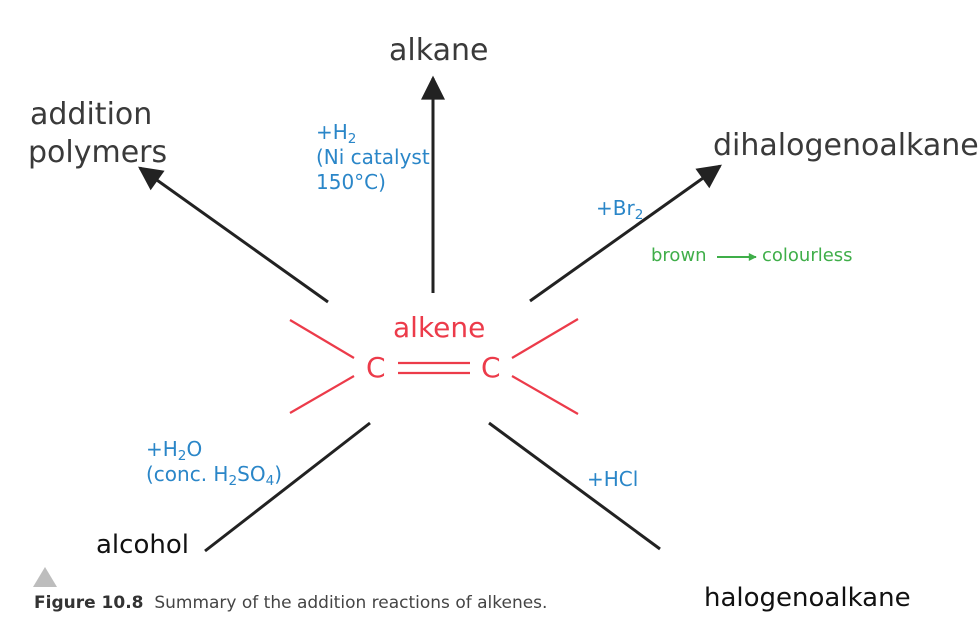  What do you see at coordinates (336, 134) in the screenshot?
I see `reagent-h2: +H2` at bounding box center [336, 134].